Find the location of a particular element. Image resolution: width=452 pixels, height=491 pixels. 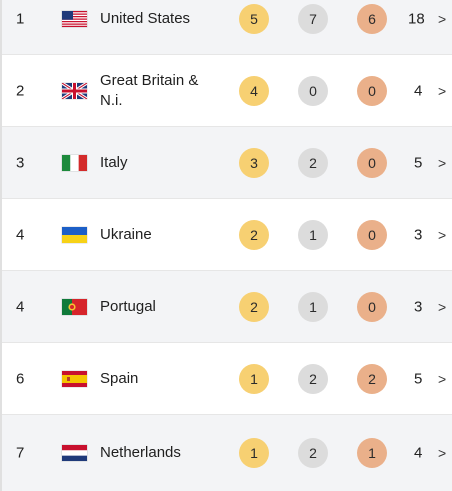

rank: 2 is located at coordinates (20, 90).